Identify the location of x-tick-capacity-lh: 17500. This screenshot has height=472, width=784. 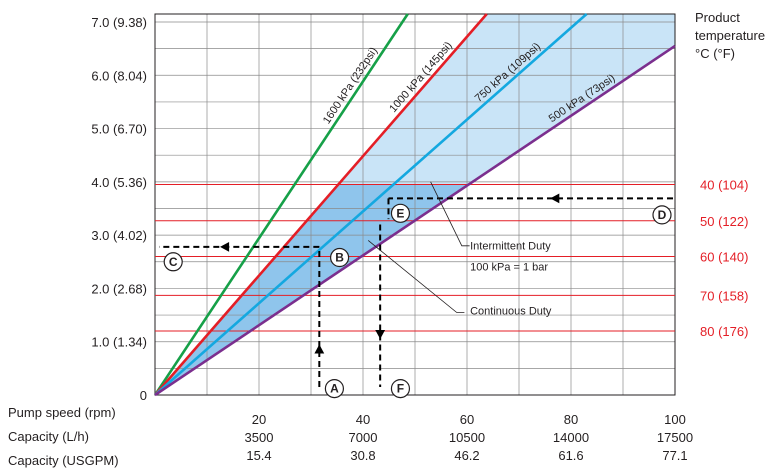
(675, 437).